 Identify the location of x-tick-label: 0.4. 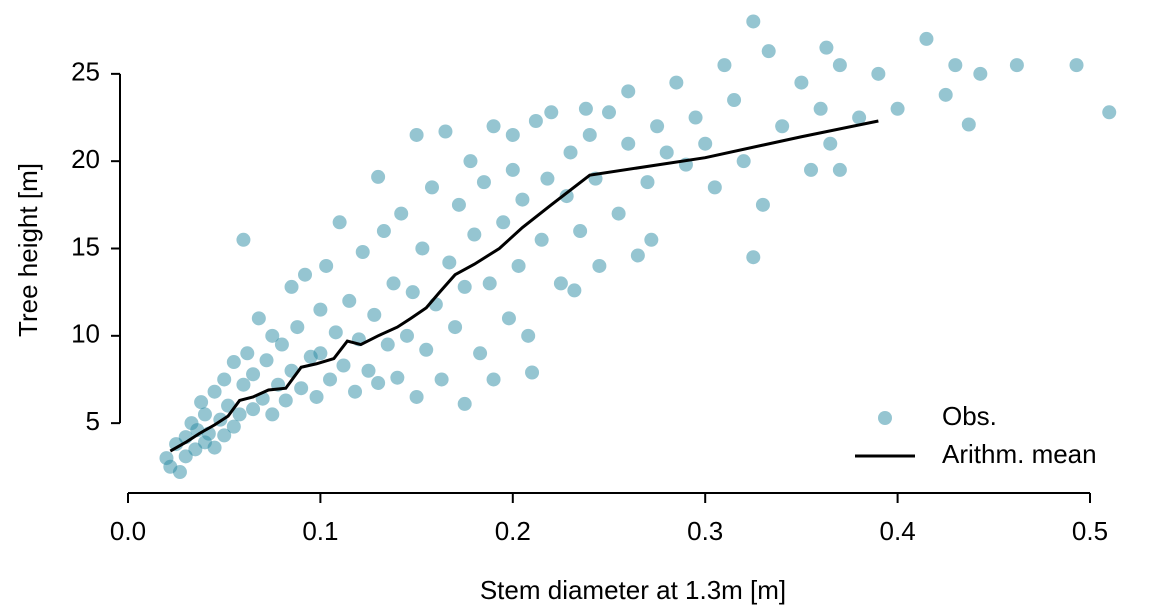
(898, 531).